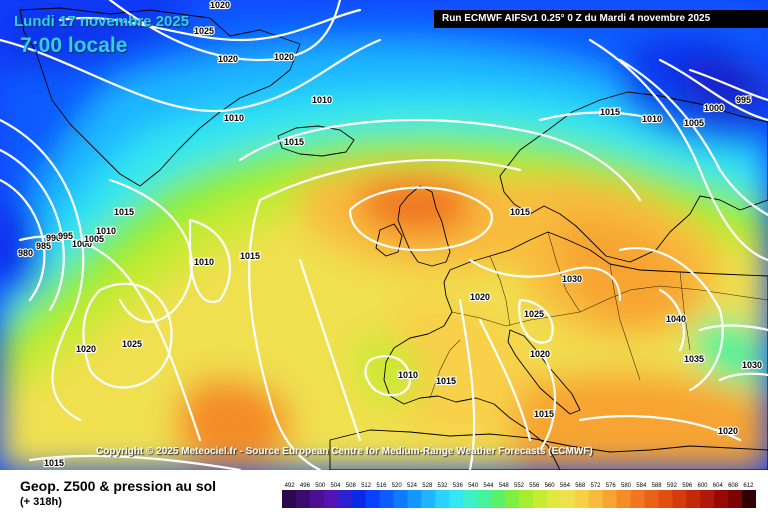 The height and width of the screenshot is (512, 768). Describe the element at coordinates (25, 253) in the screenshot. I see `isobar-label: 980` at that location.